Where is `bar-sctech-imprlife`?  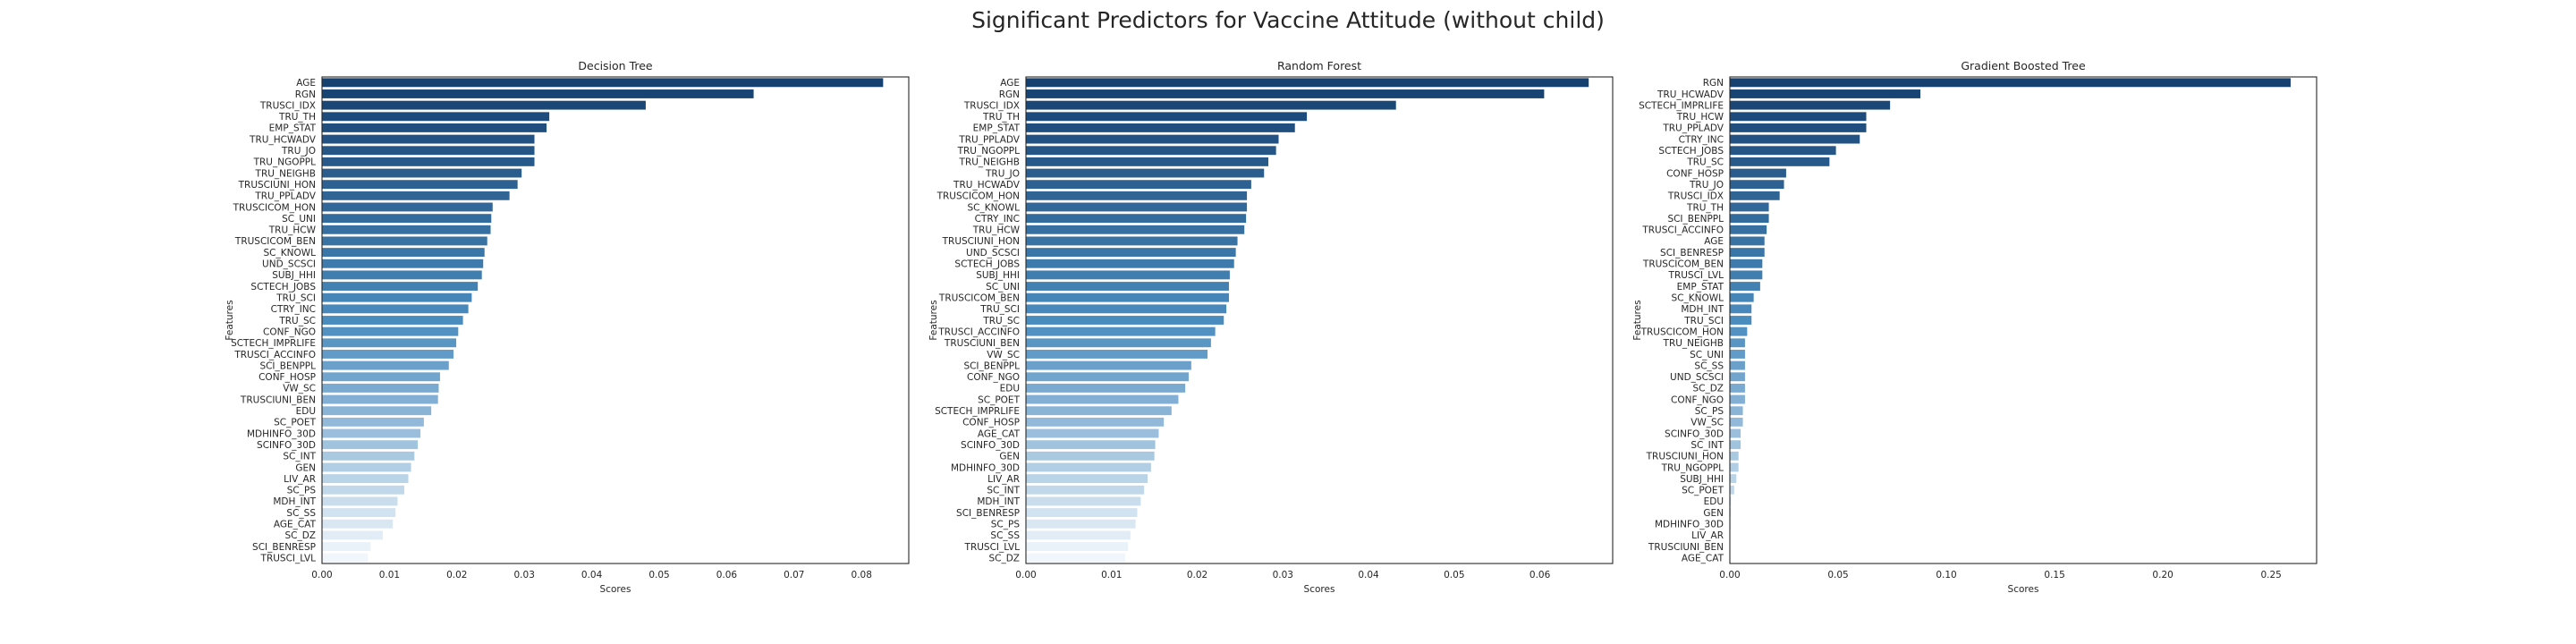
bar-sctech-imprlife is located at coordinates (1099, 411).